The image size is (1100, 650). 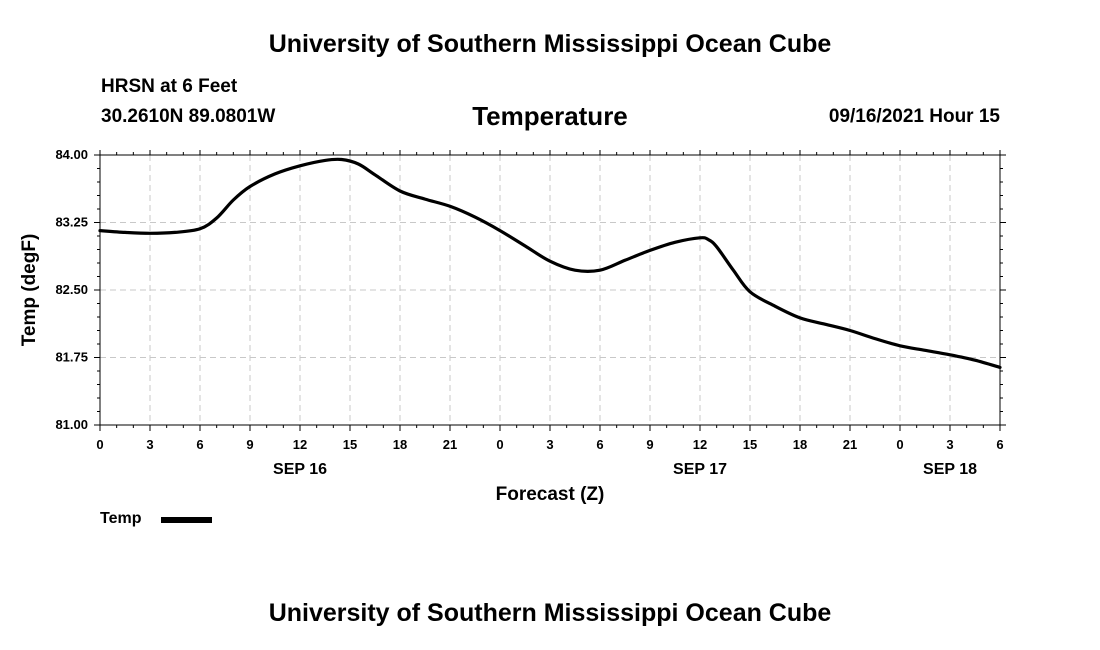 What do you see at coordinates (71, 154) in the screenshot?
I see `y-tick-label: 84.00` at bounding box center [71, 154].